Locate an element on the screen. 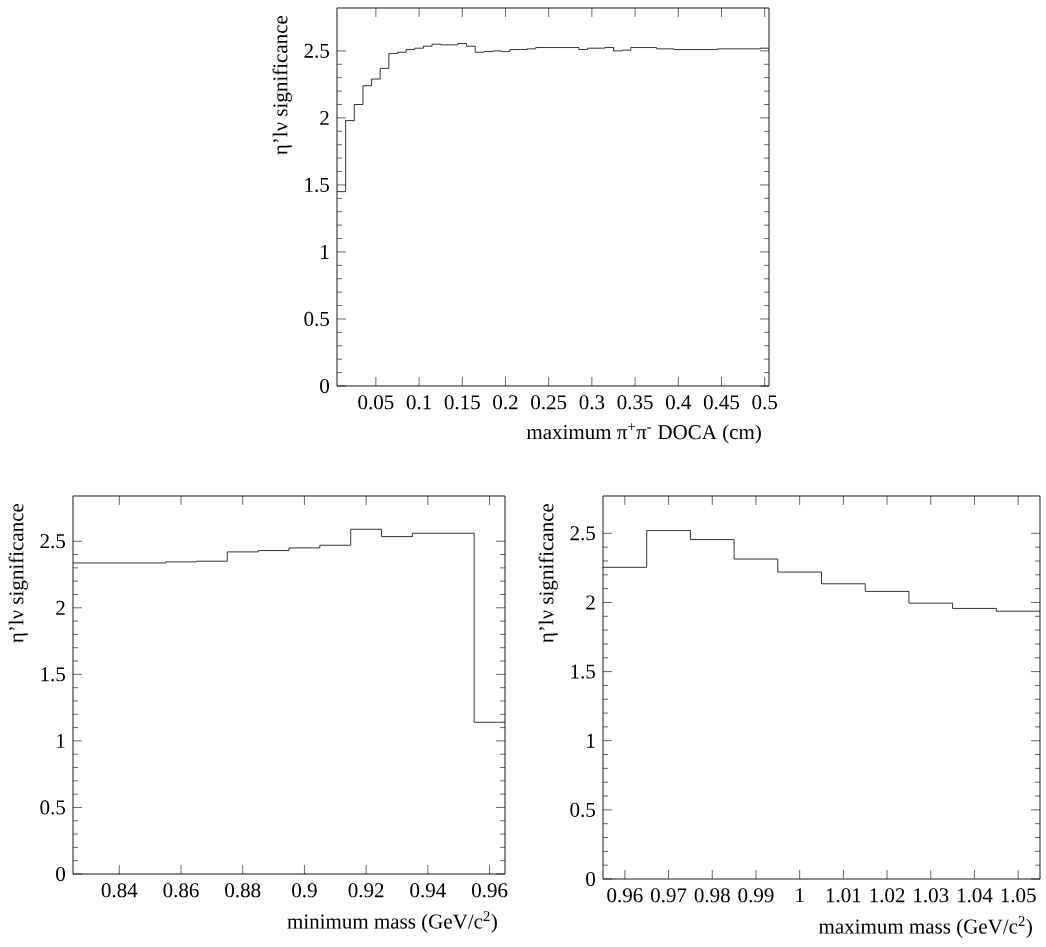 This screenshot has height=947, width=1046. x-tick-label: 0.3 is located at coordinates (592, 402).